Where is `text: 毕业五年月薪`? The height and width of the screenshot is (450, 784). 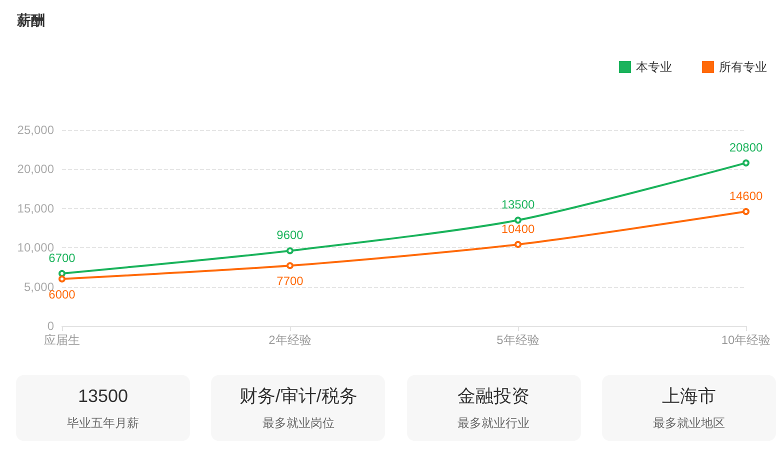 text: 毕业五年月薪 is located at coordinates (103, 423).